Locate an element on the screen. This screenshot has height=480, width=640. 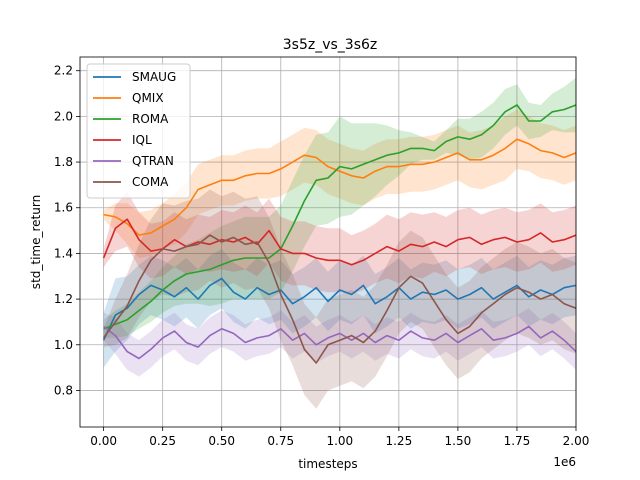
legend-label-iql: IQL is located at coordinates (142, 140).